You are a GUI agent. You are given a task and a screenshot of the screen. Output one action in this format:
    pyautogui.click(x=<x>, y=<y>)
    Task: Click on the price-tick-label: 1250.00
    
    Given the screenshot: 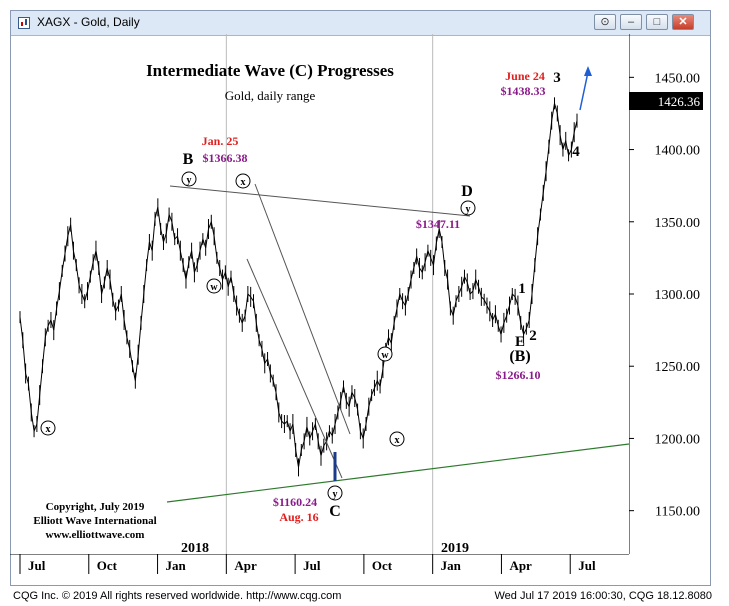 What is the action you would take?
    pyautogui.click(x=678, y=367)
    